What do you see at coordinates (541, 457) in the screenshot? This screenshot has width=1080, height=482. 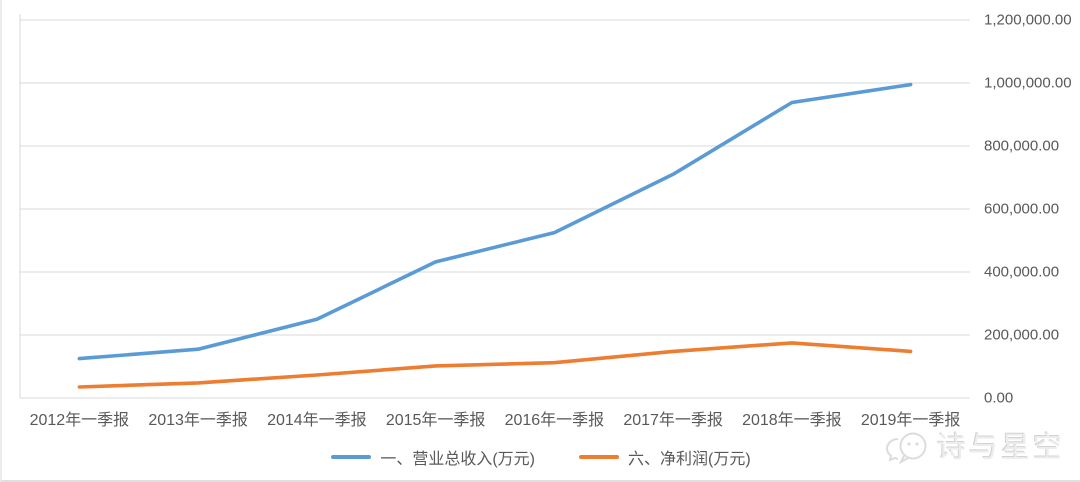 I see `legend: 一、营业总收入(万元) 六、净利润(万元)` at bounding box center [541, 457].